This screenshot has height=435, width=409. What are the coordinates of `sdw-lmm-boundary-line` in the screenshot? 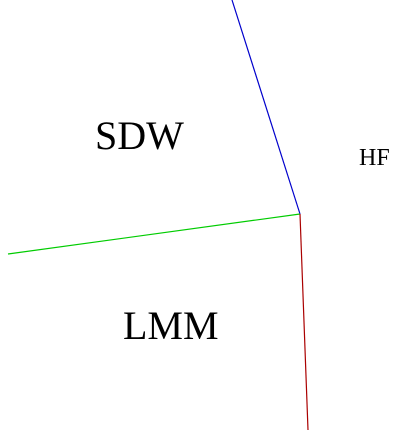 It's located at (154, 234).